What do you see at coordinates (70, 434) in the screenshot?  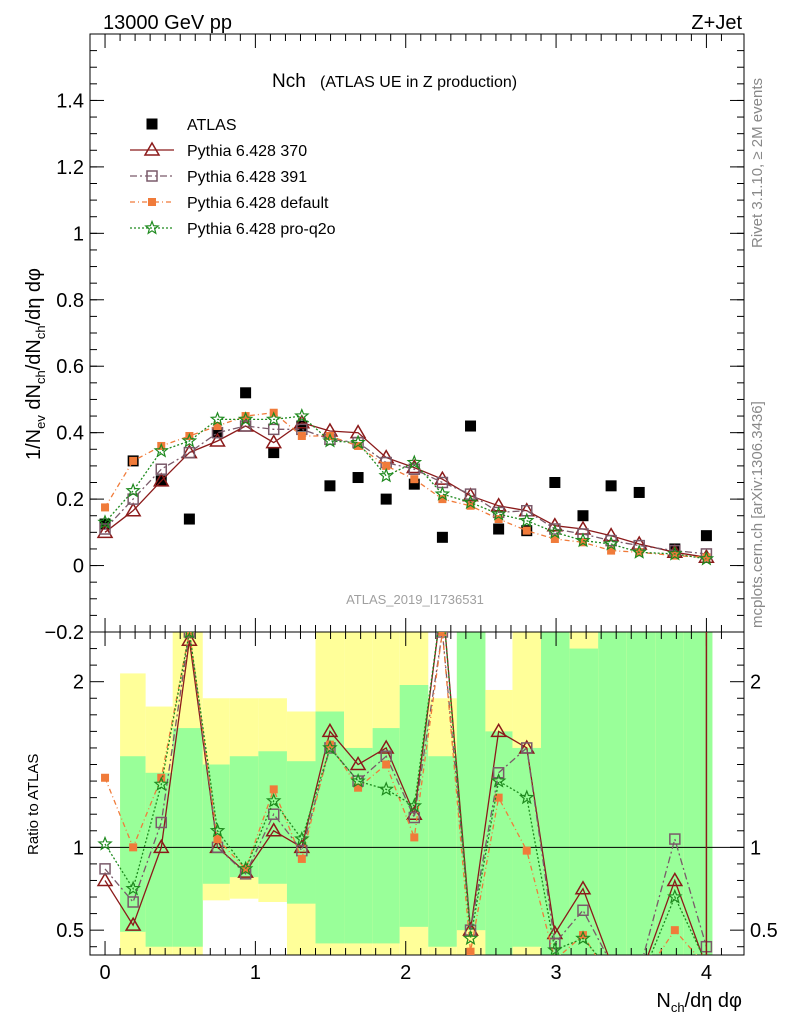 I see `top-y-tick-label: 0.4` at bounding box center [70, 434].